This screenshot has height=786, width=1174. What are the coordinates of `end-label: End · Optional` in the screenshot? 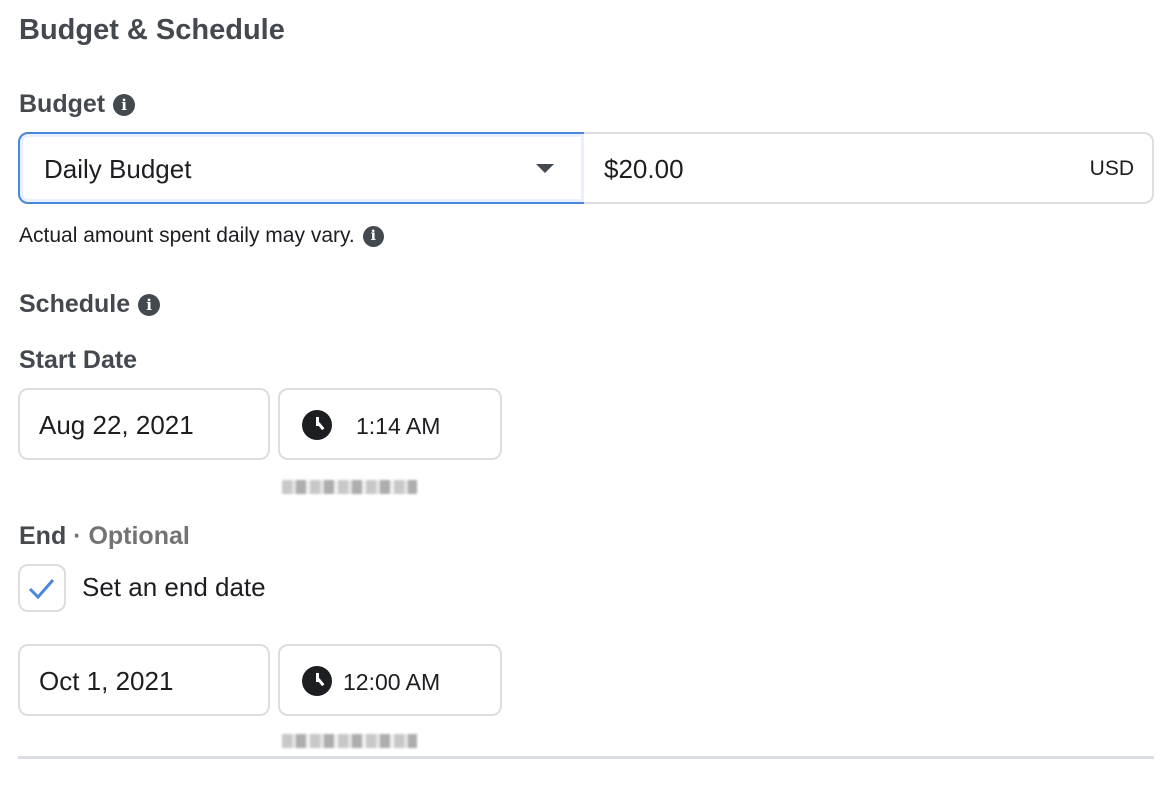 It's located at (104, 536).